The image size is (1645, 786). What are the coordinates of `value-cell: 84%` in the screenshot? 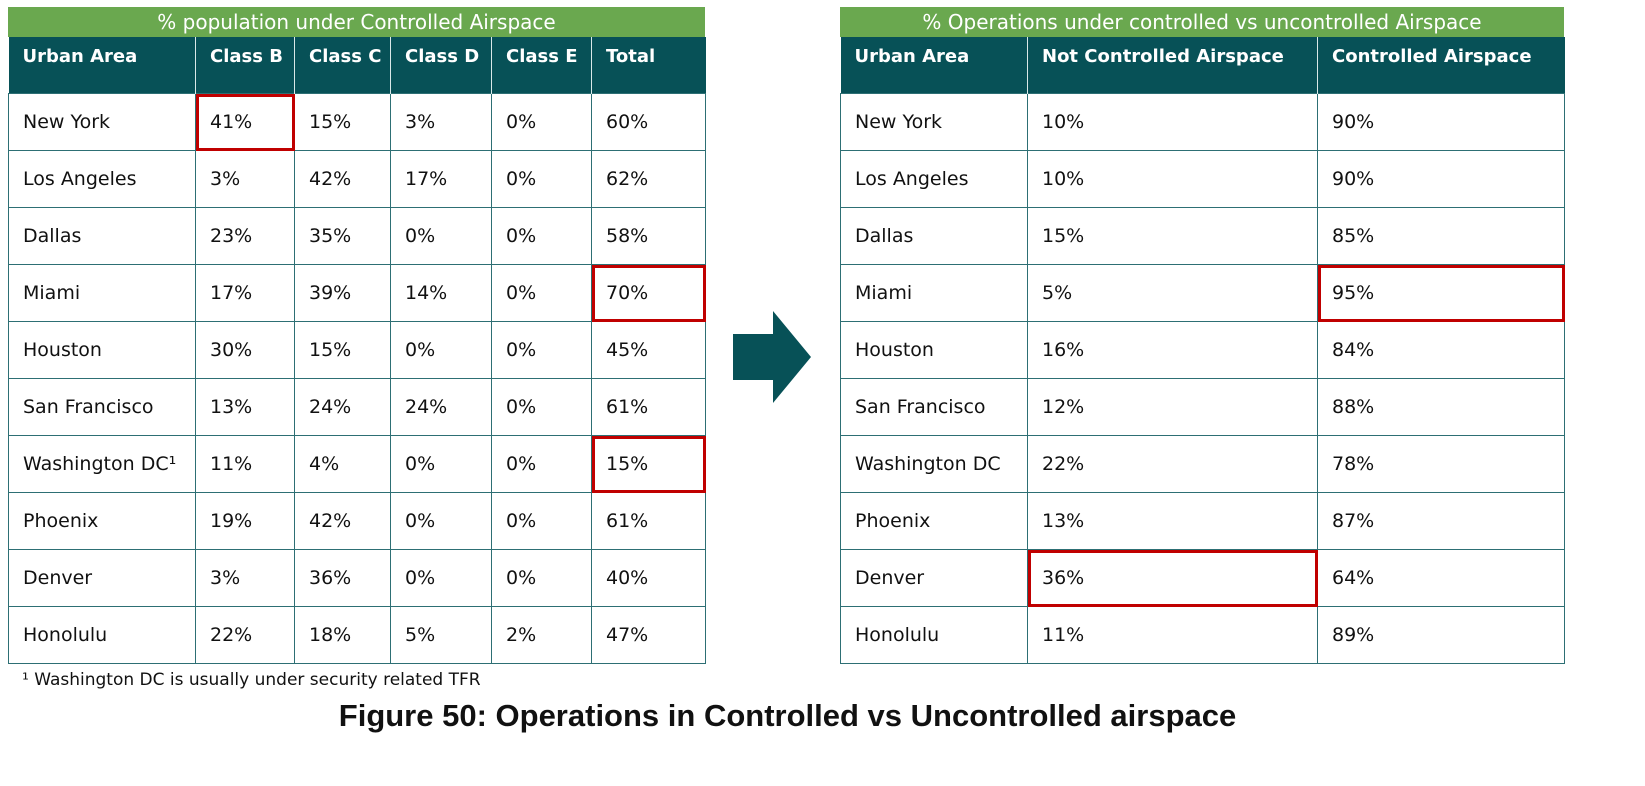 It's located at (1441, 350).